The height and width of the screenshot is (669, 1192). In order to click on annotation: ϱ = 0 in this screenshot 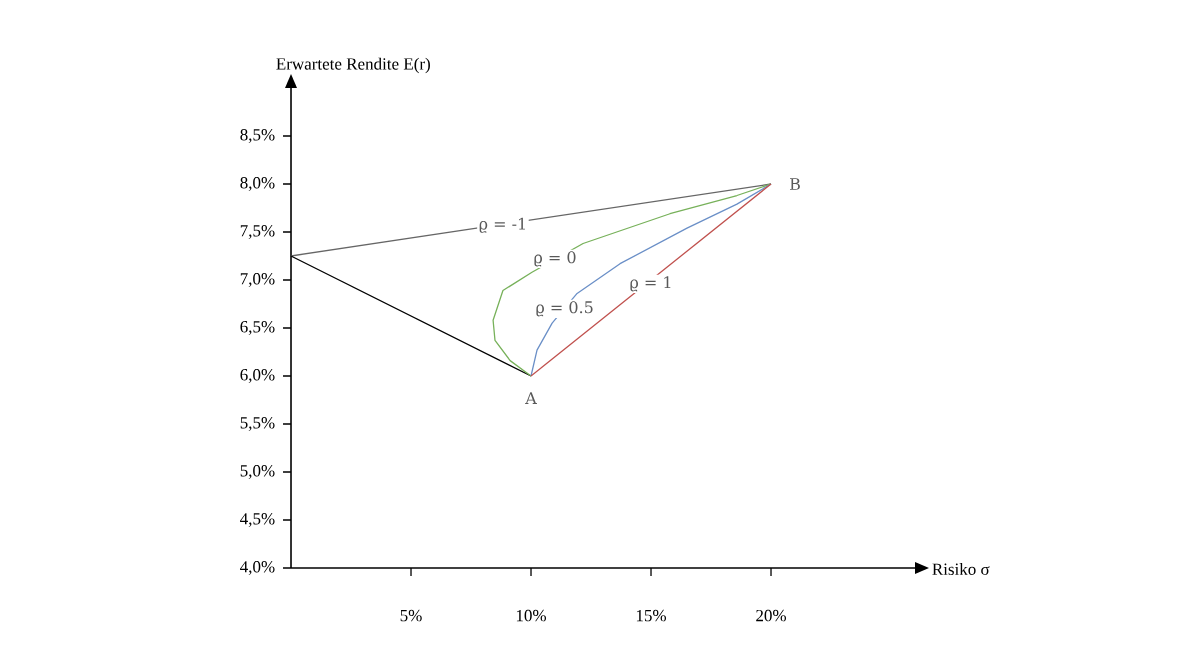, I will do `click(555, 259)`.